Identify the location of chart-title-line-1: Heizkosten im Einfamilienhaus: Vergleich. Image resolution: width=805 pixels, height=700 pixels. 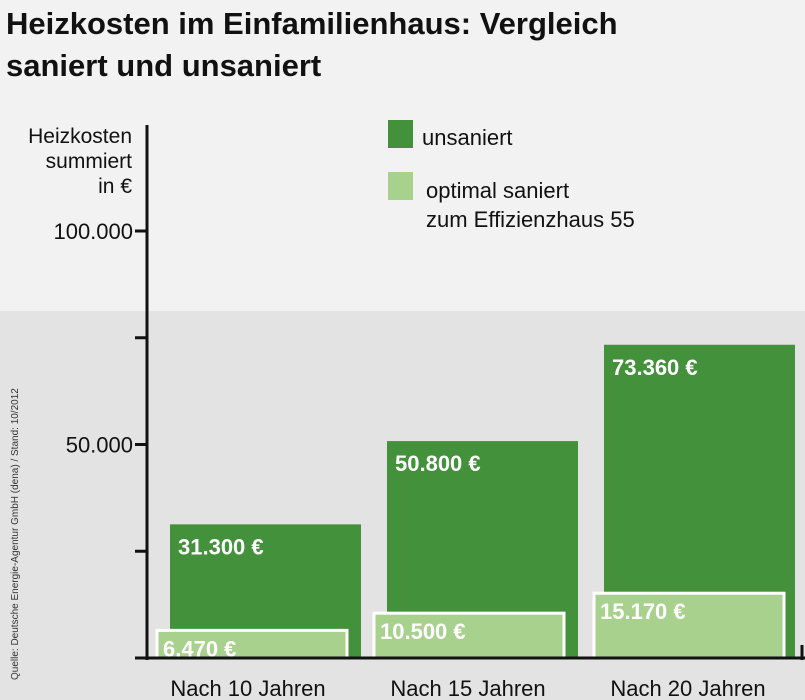
(312, 23).